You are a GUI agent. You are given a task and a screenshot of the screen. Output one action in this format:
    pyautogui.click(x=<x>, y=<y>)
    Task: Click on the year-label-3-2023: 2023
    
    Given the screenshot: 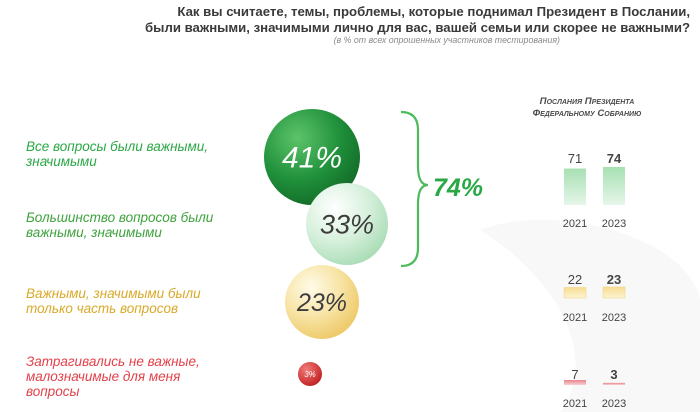 What is the action you would take?
    pyautogui.click(x=614, y=404)
    